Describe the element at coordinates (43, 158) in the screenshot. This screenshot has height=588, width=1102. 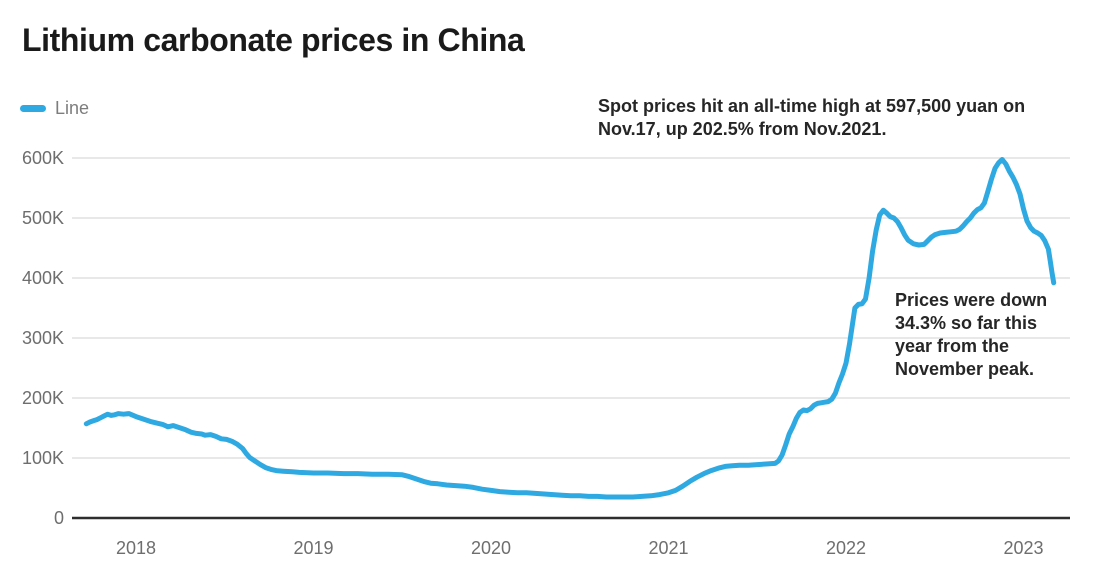
I see `y-tick-label: 600K` at that location.